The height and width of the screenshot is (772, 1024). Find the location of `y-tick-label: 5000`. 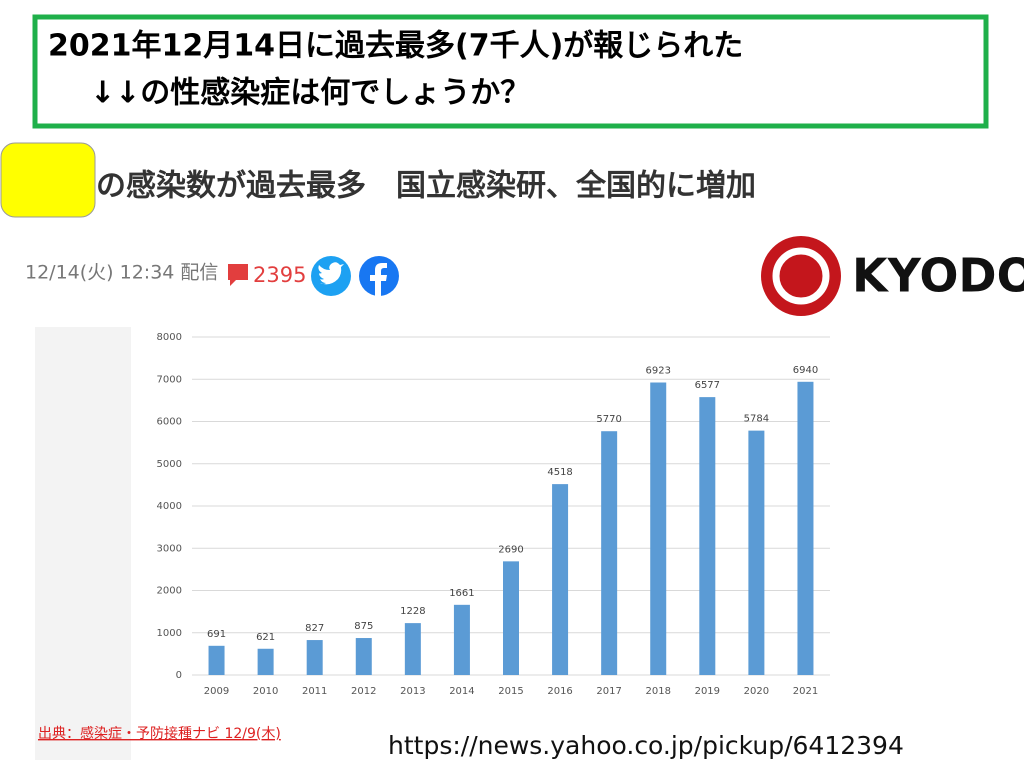

y-tick-label: 5000 is located at coordinates (169, 464).